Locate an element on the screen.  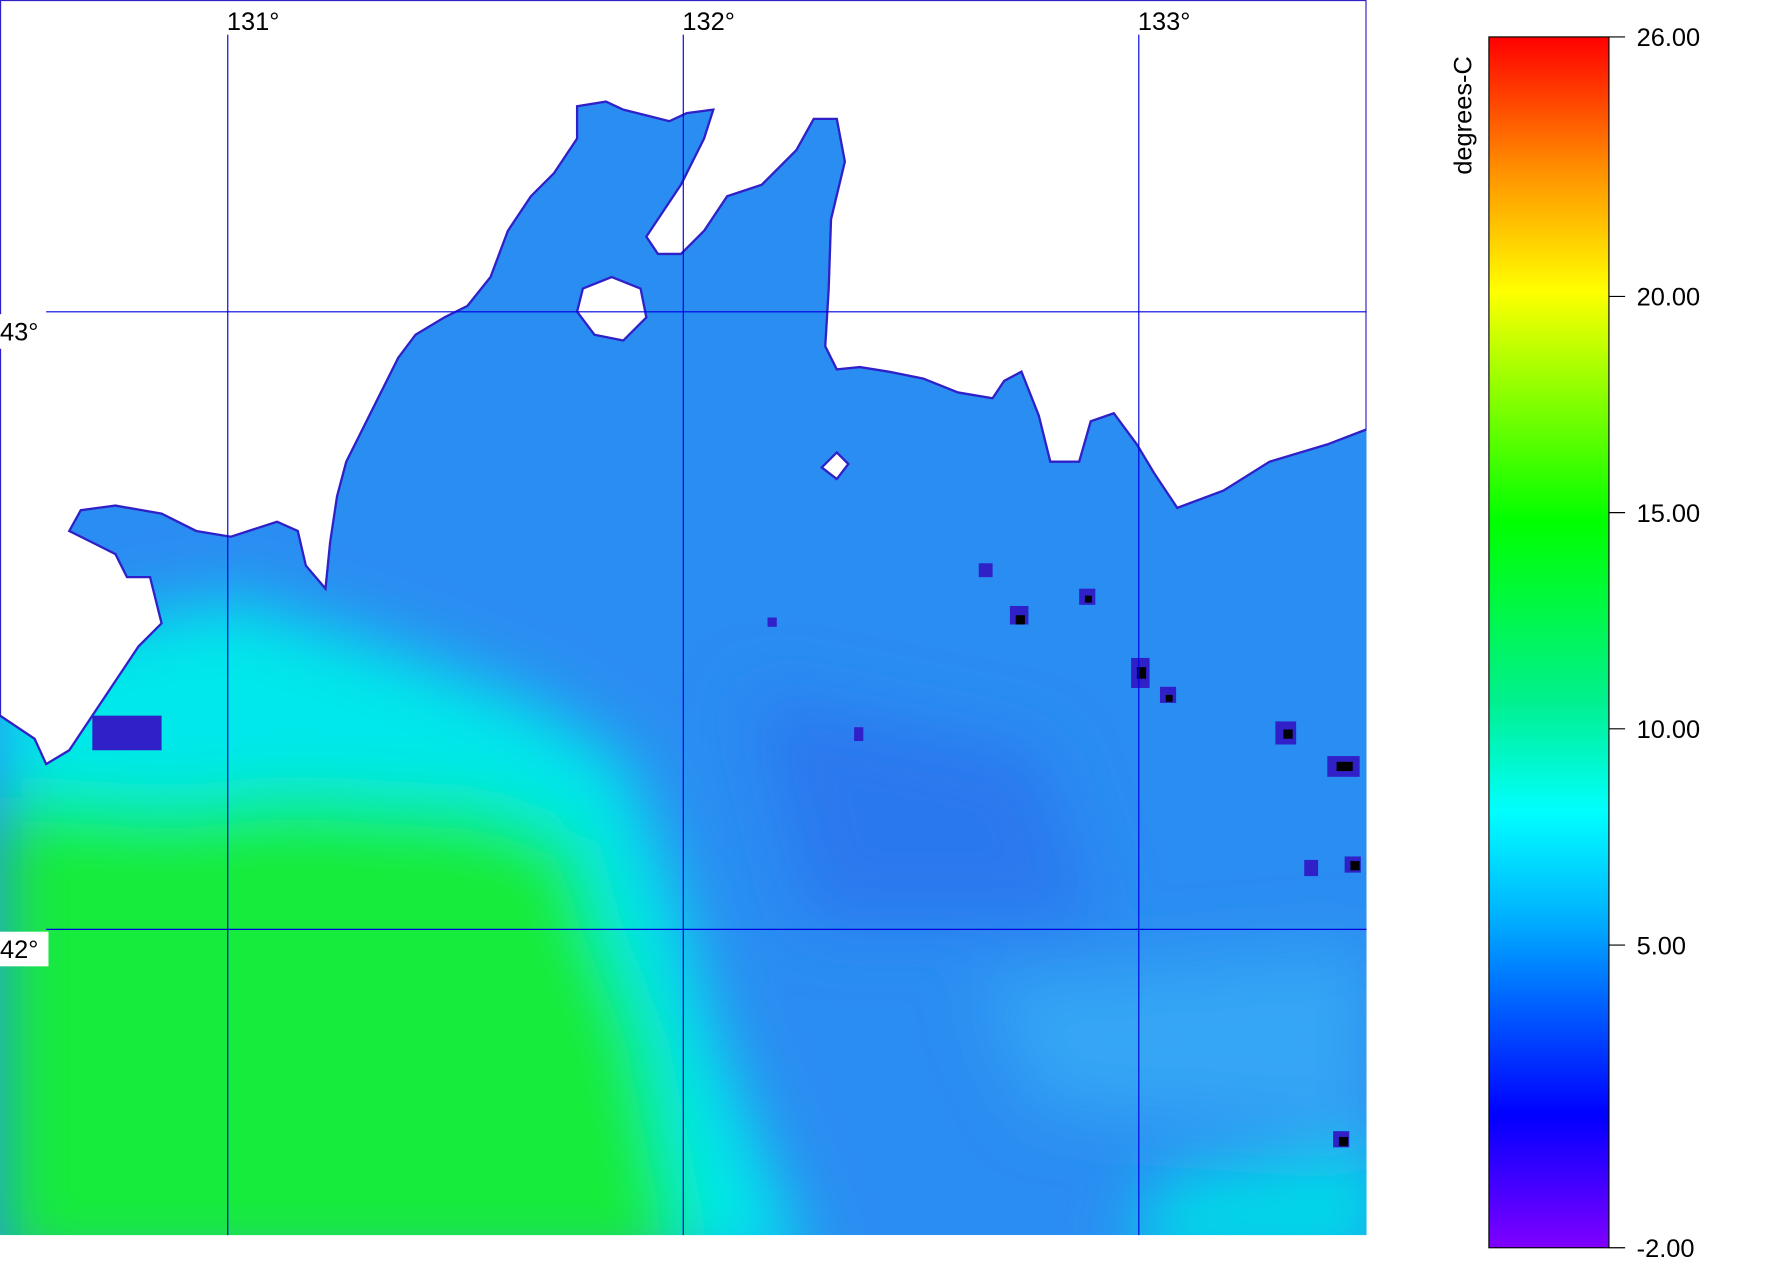
lon-label: 133° is located at coordinates (1164, 22).